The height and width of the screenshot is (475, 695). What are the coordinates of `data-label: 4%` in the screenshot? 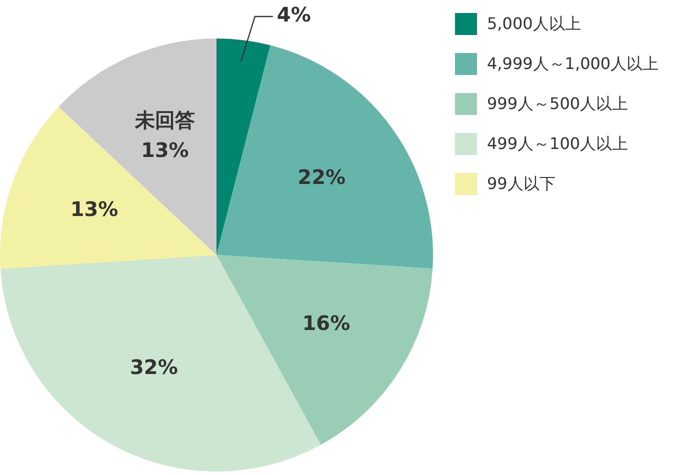 It's located at (293, 14).